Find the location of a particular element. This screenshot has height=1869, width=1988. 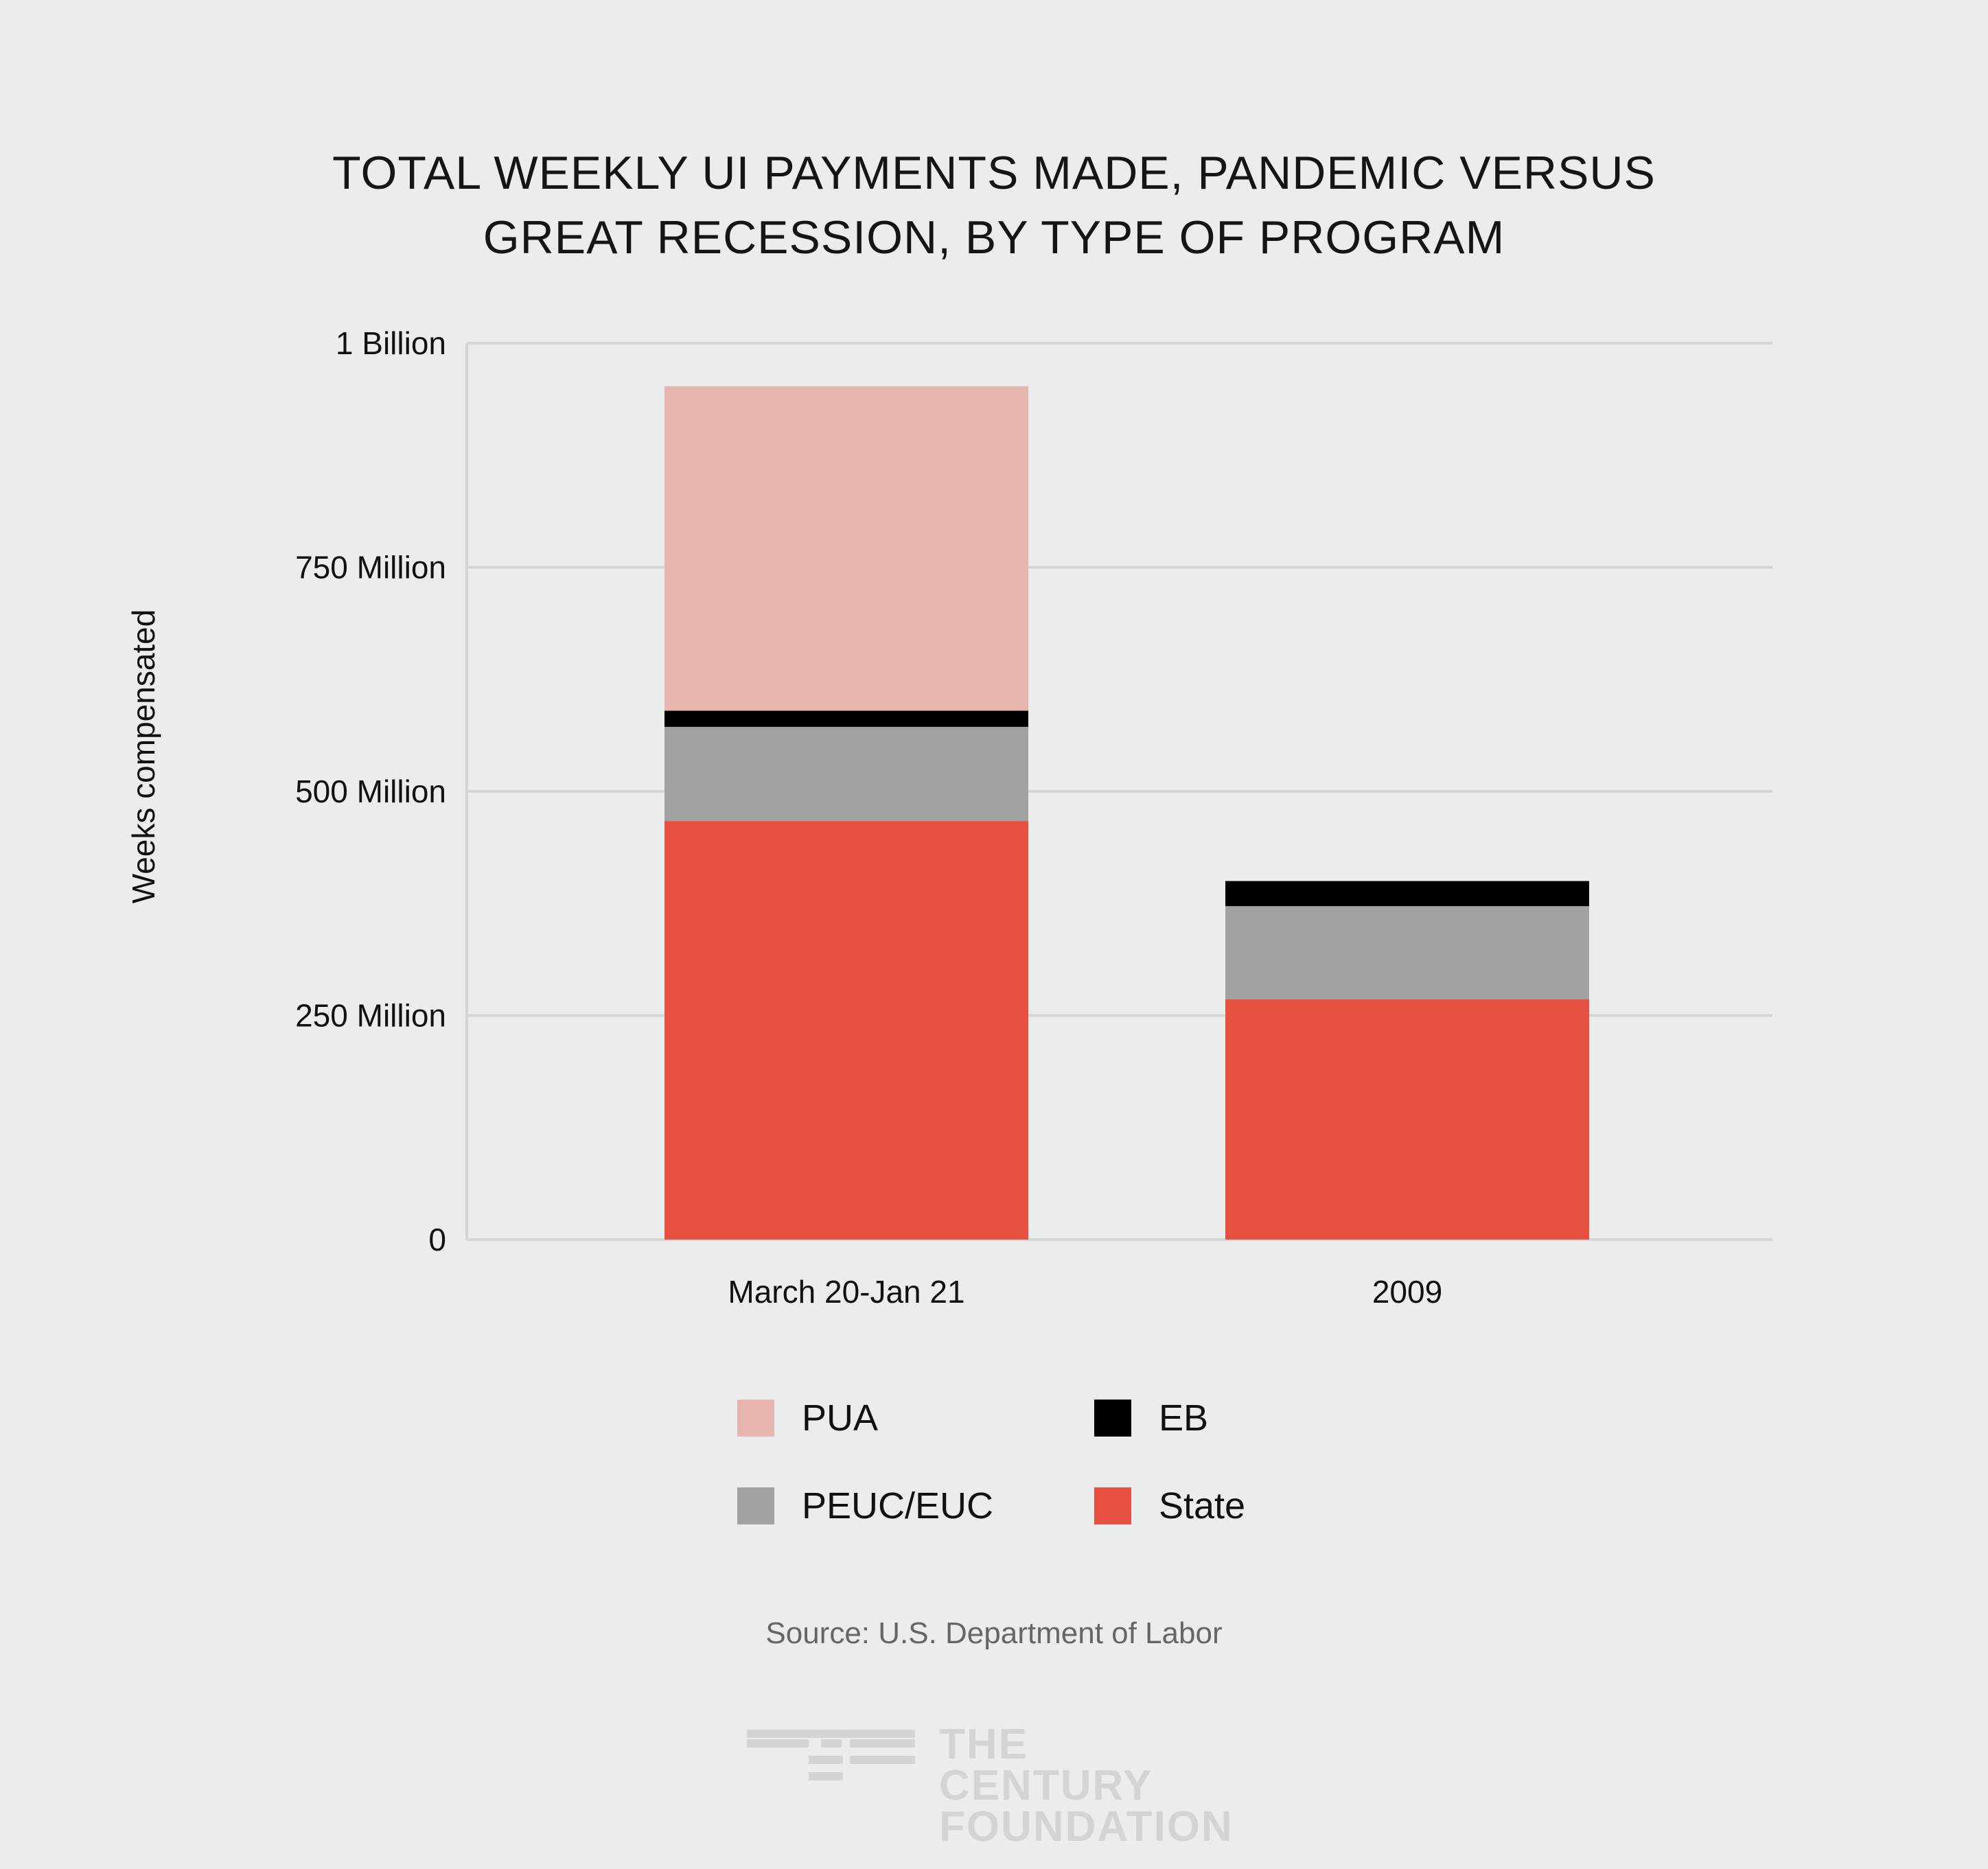

legend-item-state: State is located at coordinates (1169, 1506).